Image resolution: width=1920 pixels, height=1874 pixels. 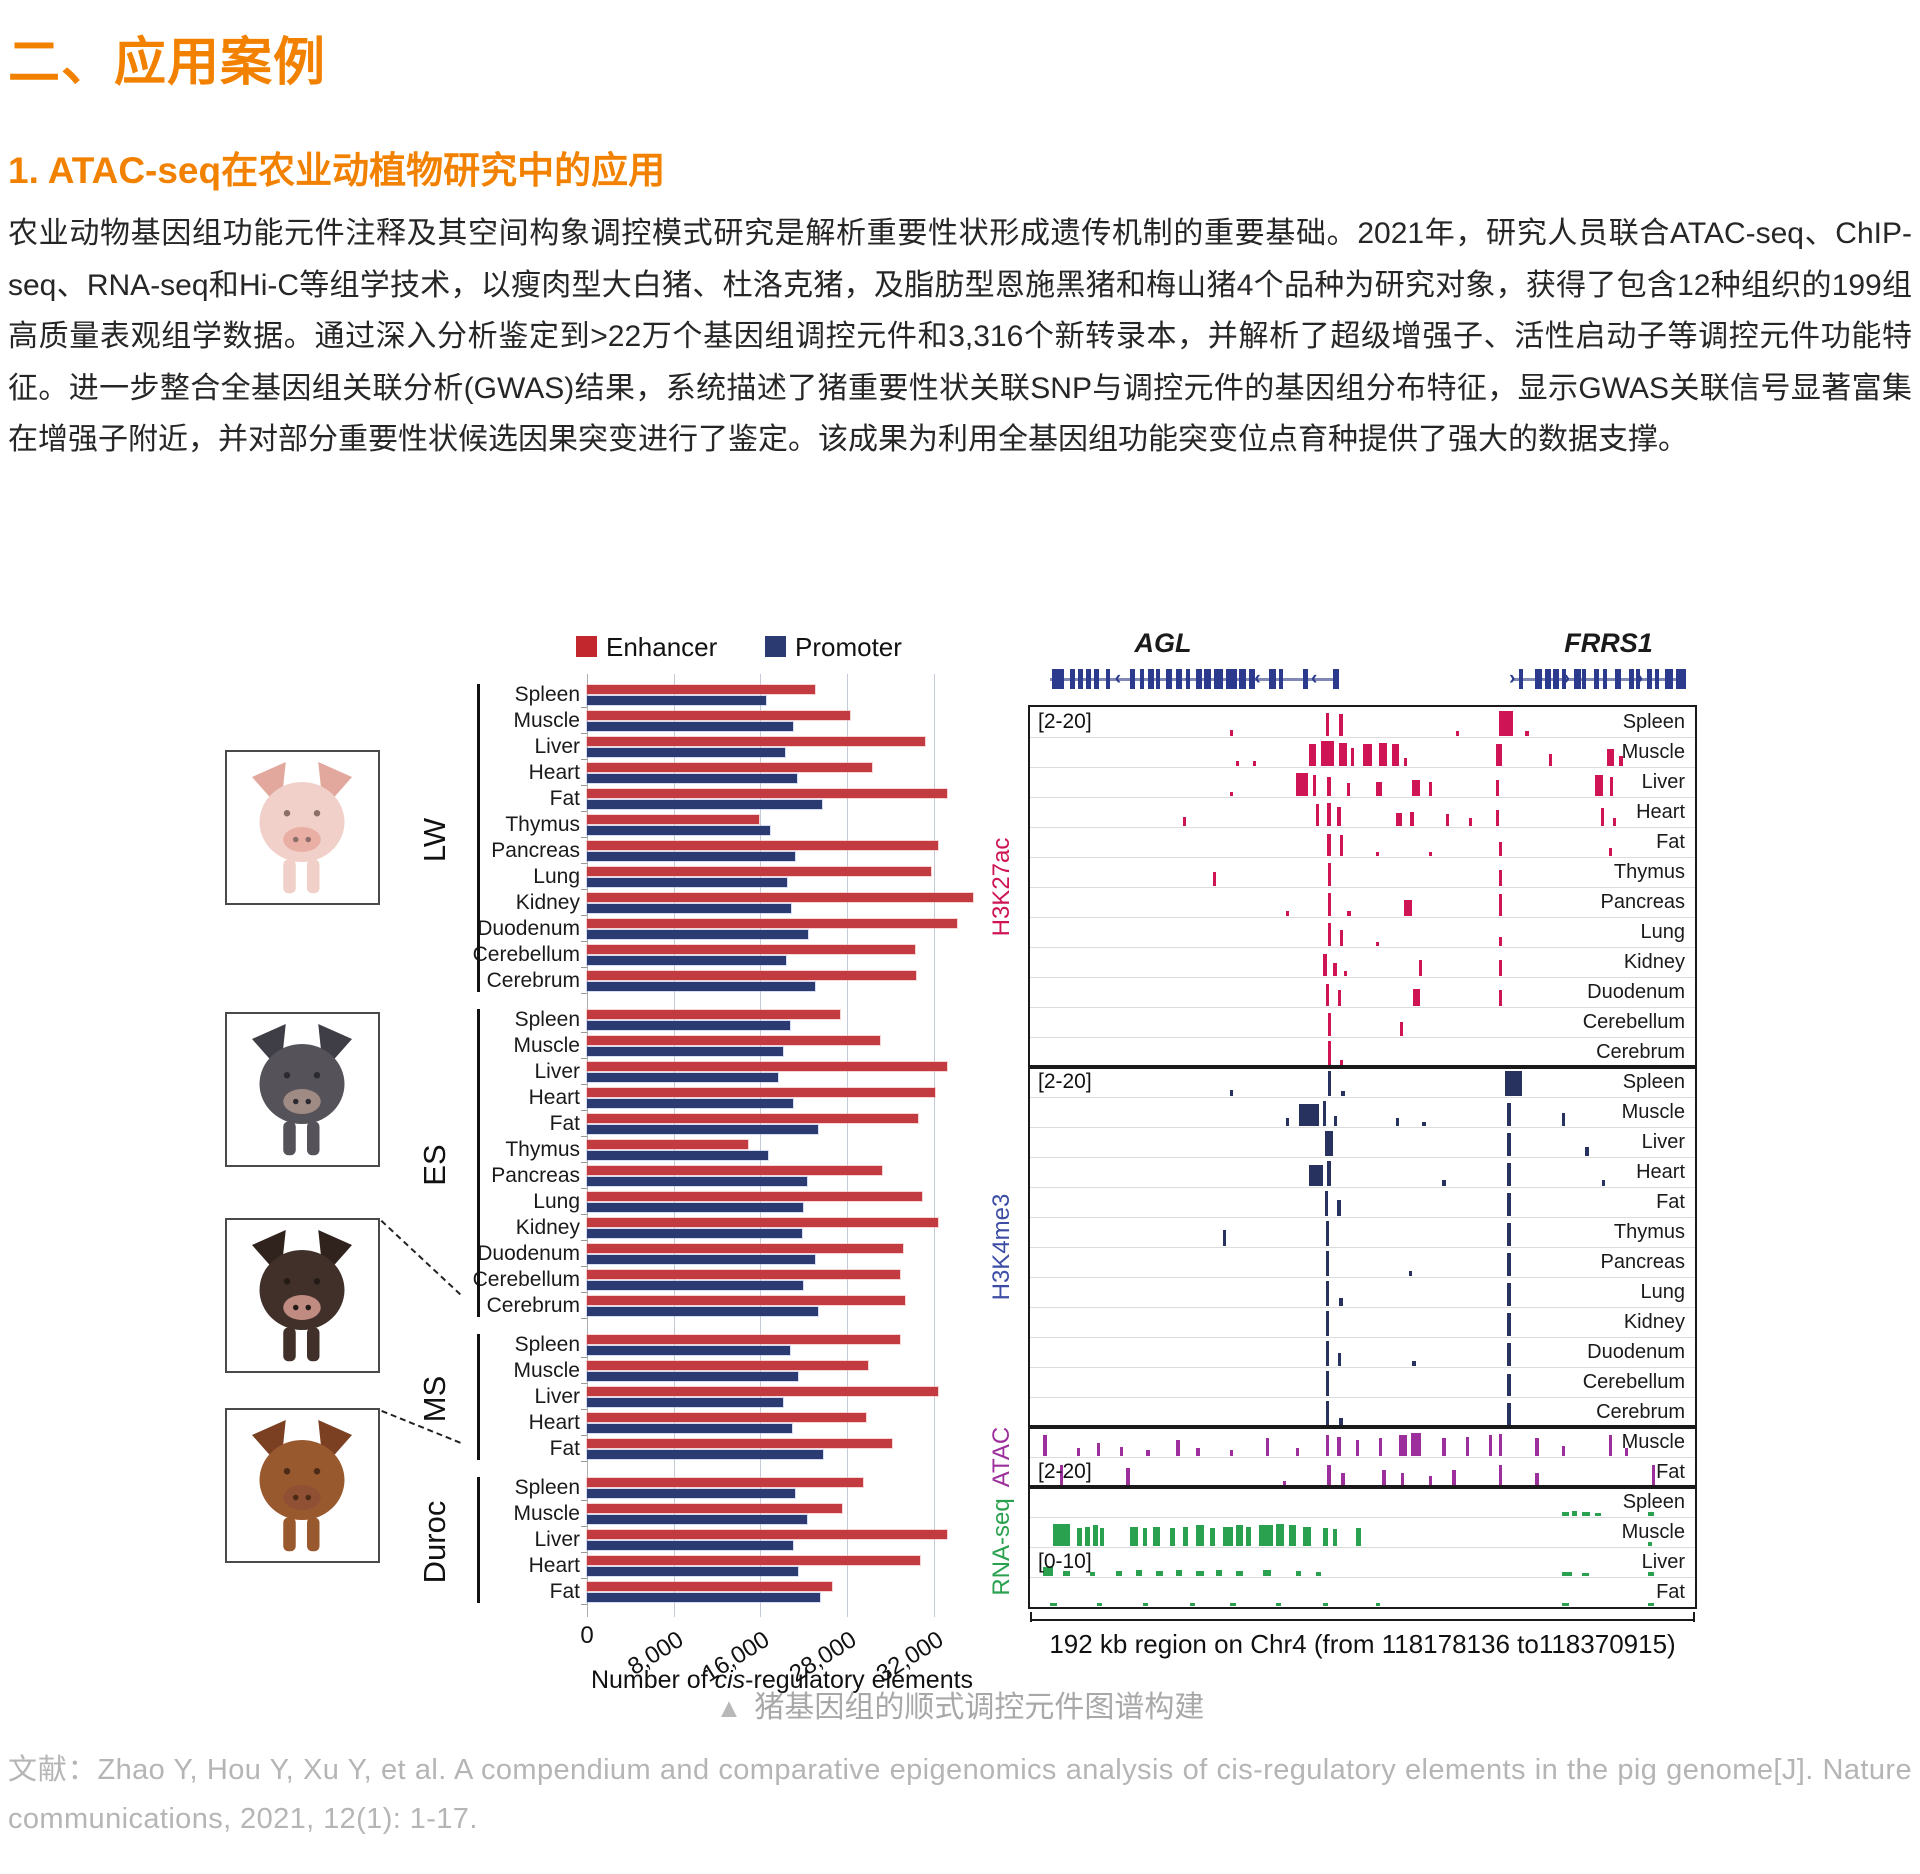 I want to click on browser-scale-tick-right, so click(x=1694, y=1617).